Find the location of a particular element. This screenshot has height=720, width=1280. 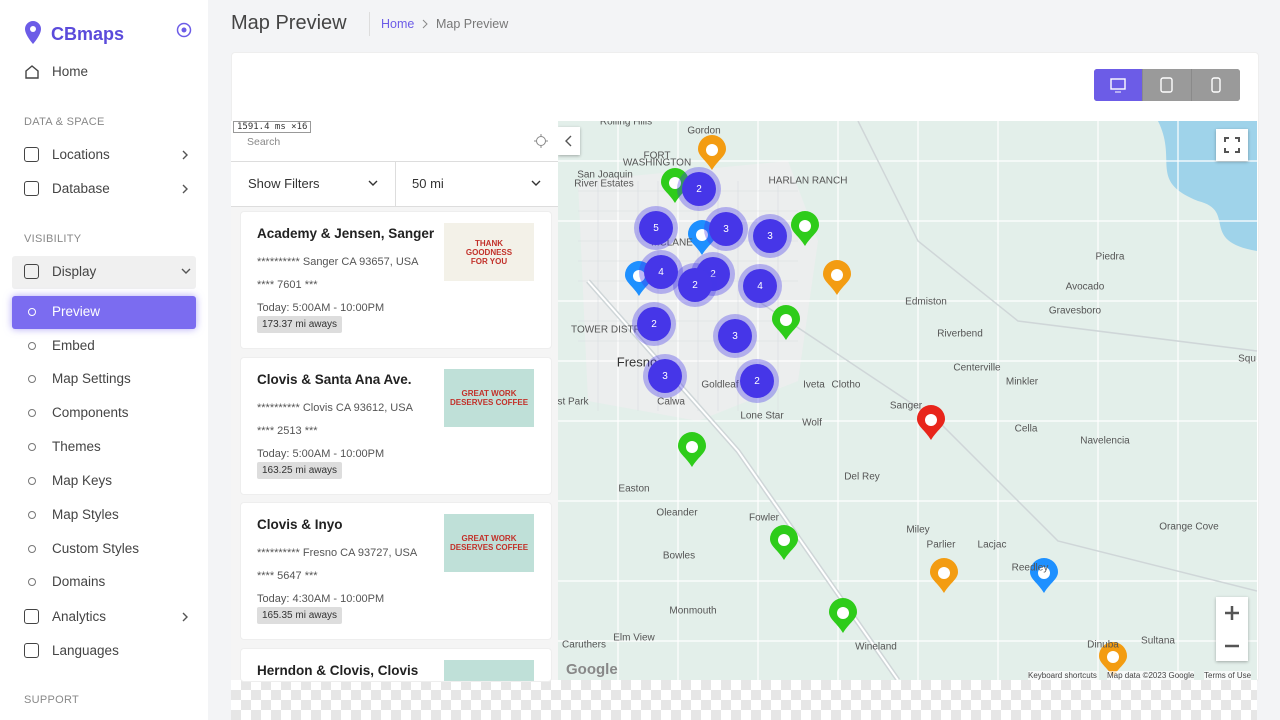

place-label: River Estates is located at coordinates (604, 184).